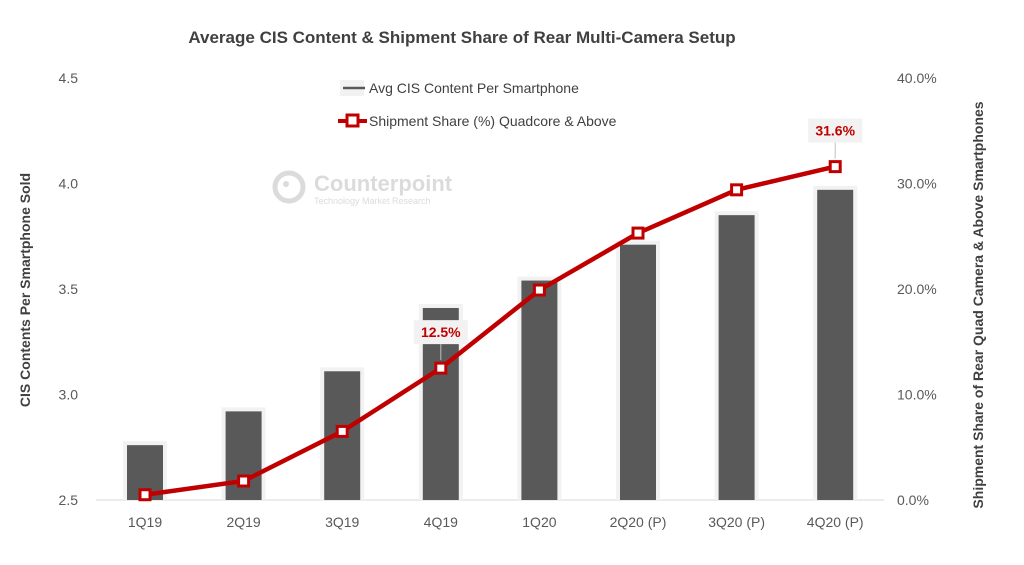 The image size is (1024, 565). Describe the element at coordinates (441, 368) in the screenshot. I see `line-point-4Q19` at that location.